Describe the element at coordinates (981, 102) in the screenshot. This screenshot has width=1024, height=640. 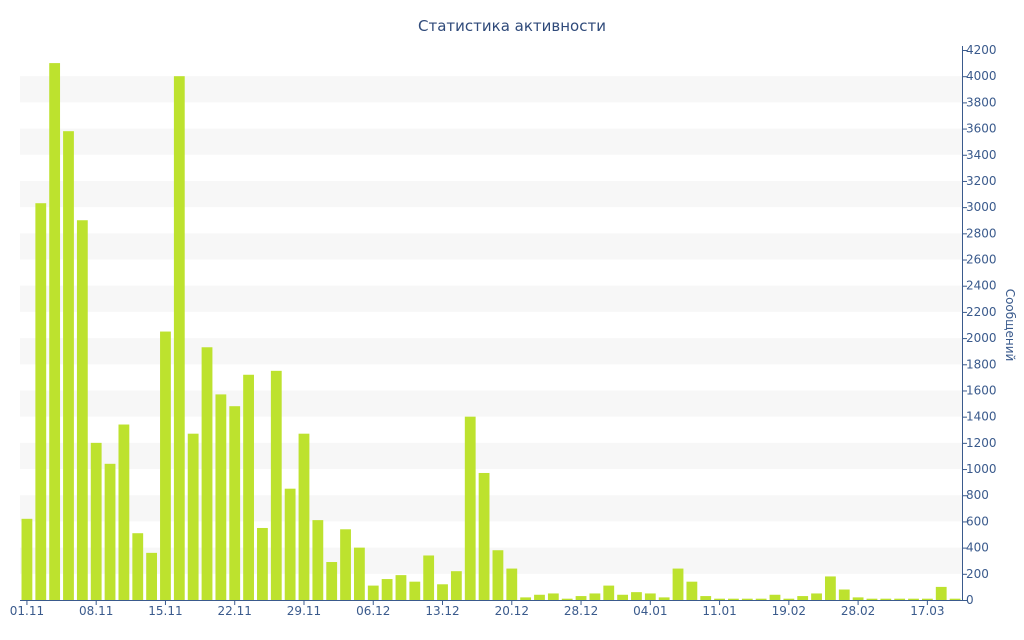
I see `y-tick-label: 3800` at that location.